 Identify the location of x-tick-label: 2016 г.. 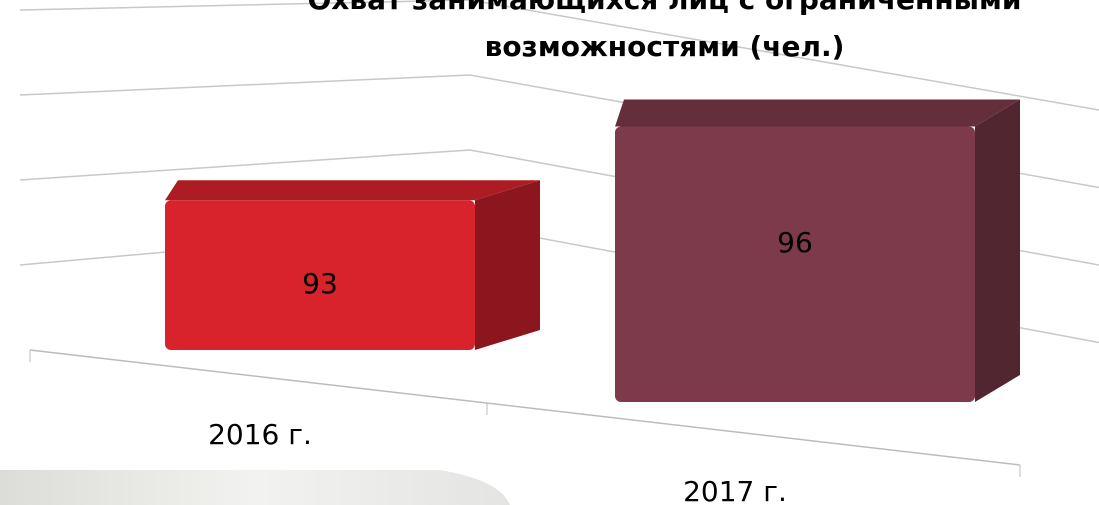
(260, 434).